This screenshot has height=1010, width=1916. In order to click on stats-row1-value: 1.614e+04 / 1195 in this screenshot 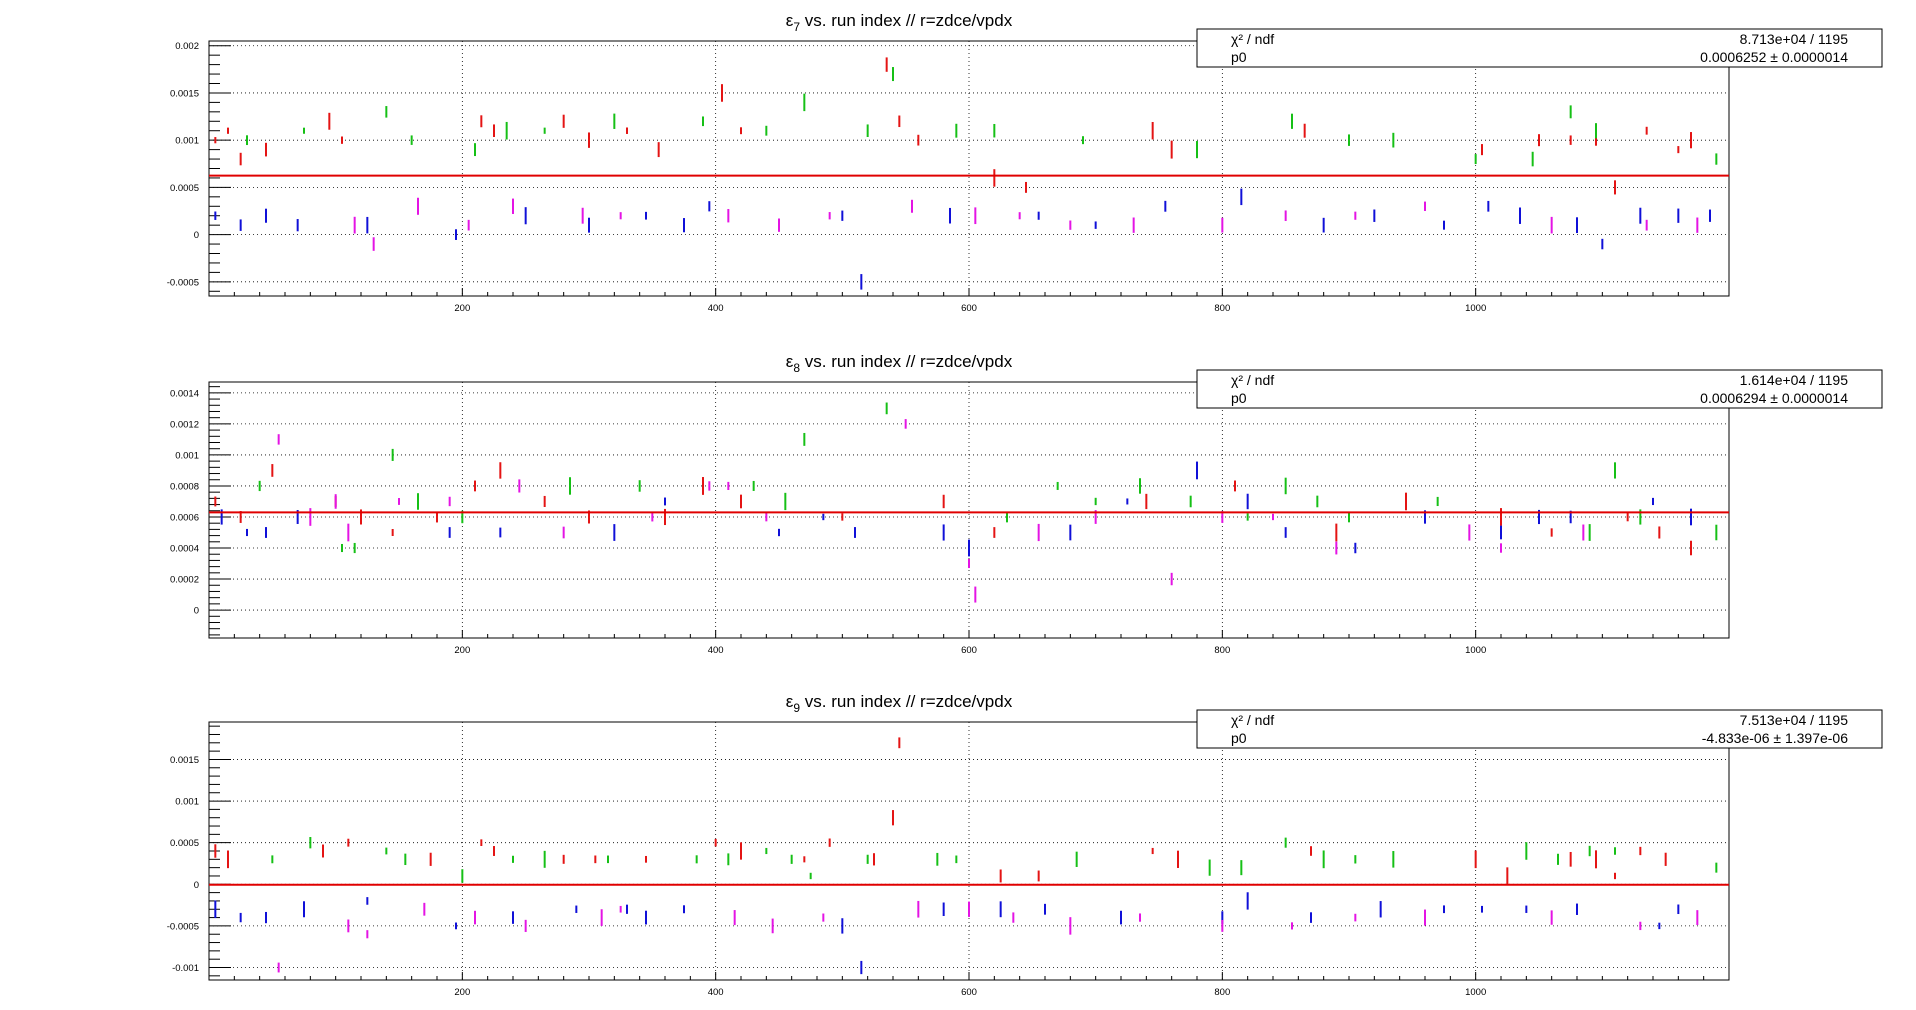, I will do `click(1794, 380)`.